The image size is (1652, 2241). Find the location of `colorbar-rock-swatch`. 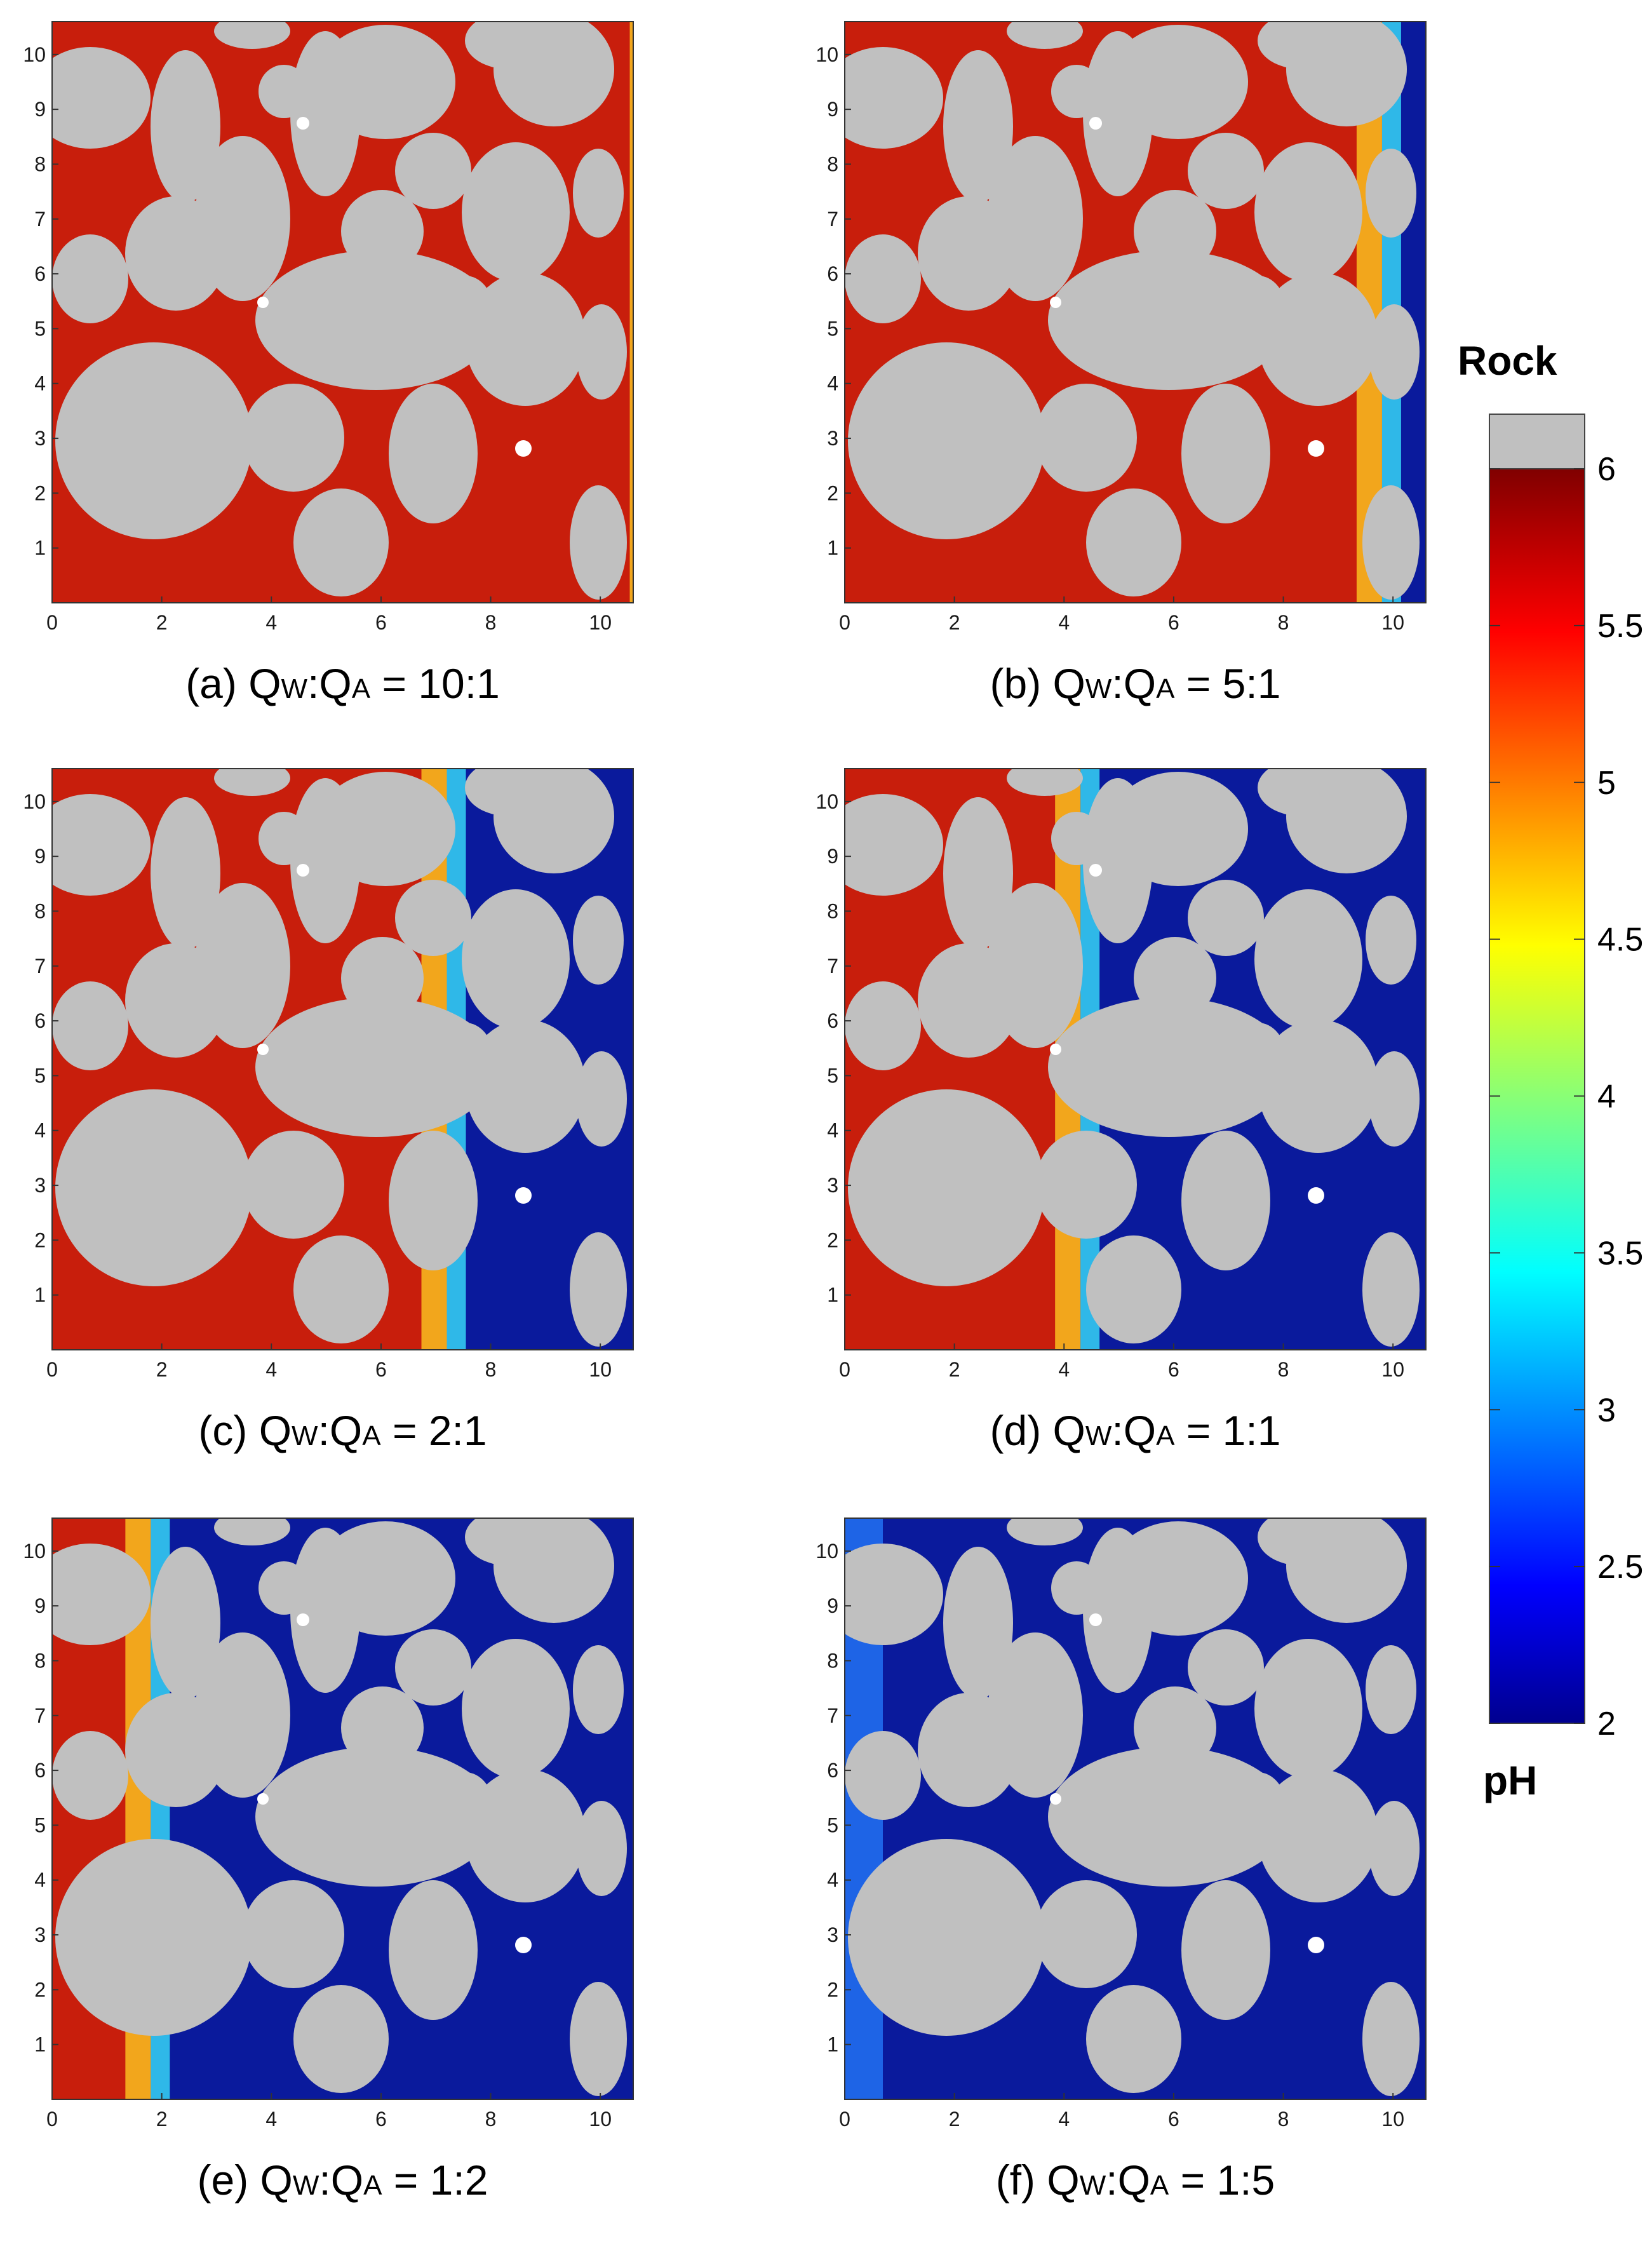

colorbar-rock-swatch is located at coordinates (1537, 441).